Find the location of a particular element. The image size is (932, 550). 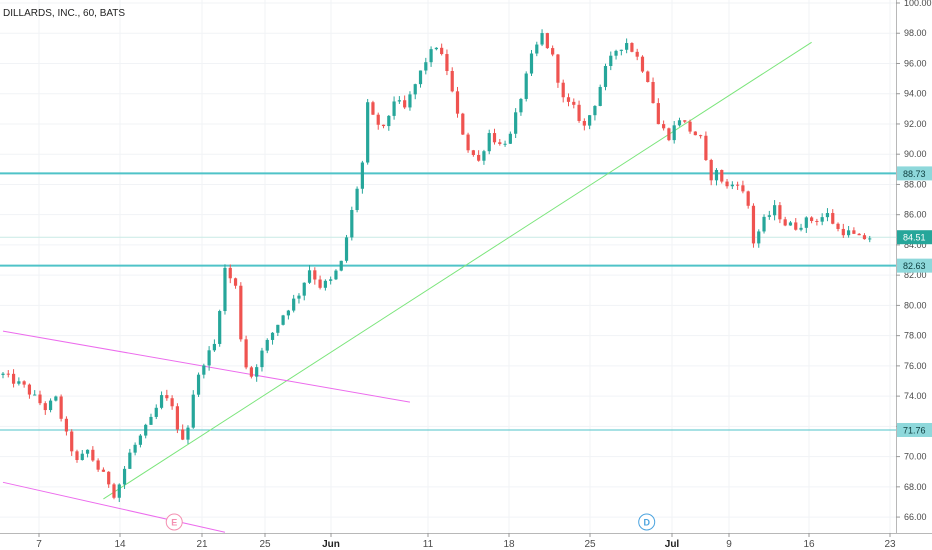

price-tick-label: 66.00 is located at coordinates (915, 517).